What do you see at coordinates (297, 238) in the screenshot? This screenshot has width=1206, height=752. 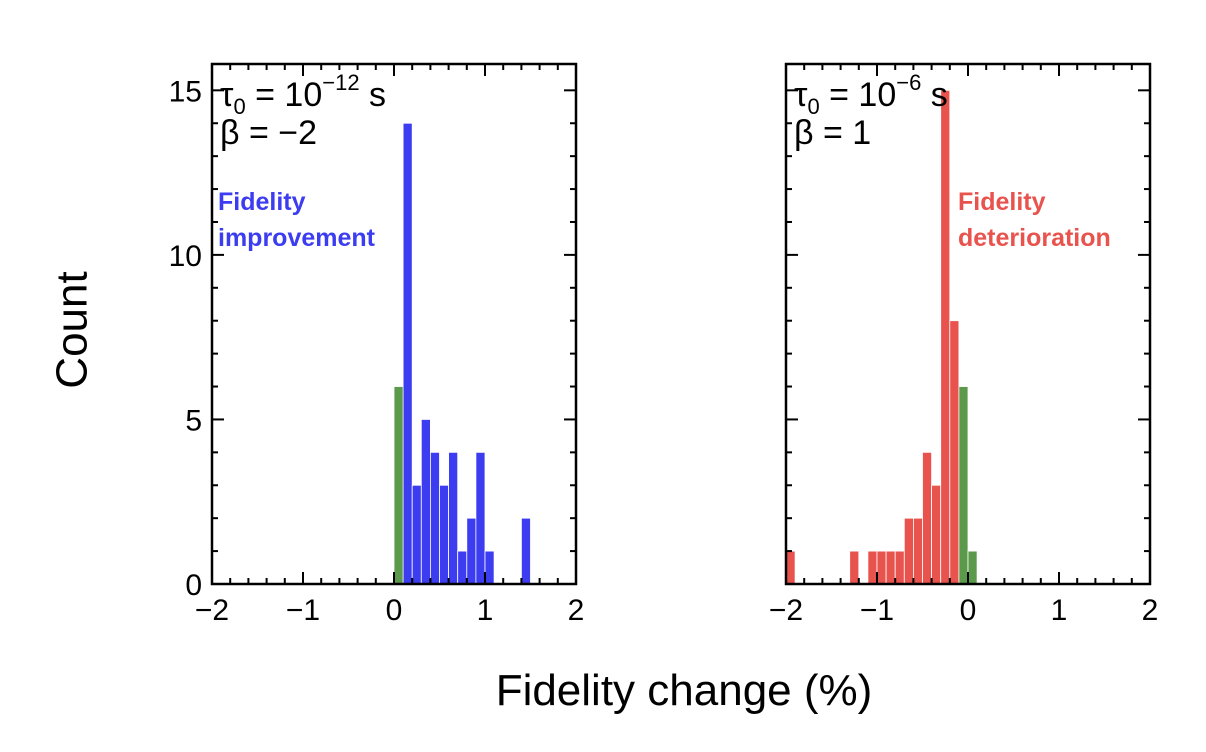 I see `left-annotation-line: improvement` at bounding box center [297, 238].